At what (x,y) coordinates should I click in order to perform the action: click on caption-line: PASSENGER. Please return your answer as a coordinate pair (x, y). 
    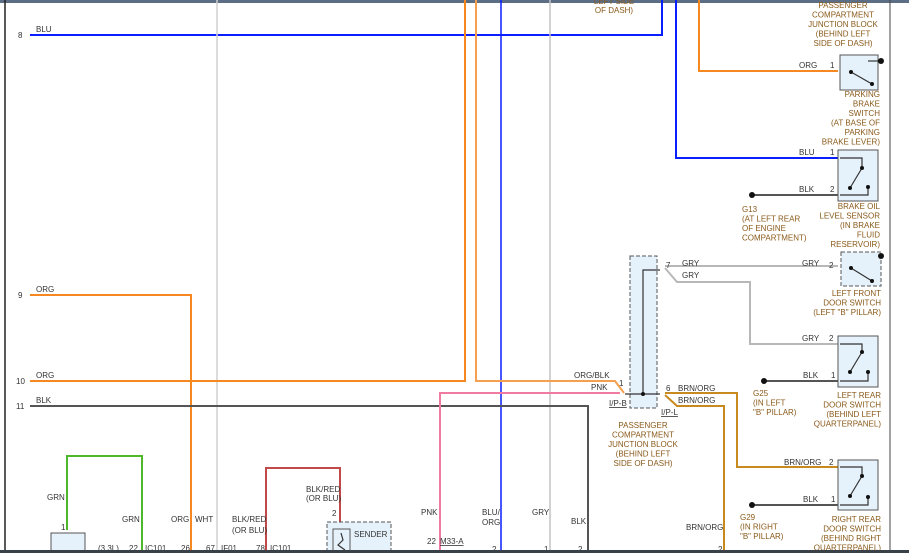
    Looking at the image, I should click on (842, 5).